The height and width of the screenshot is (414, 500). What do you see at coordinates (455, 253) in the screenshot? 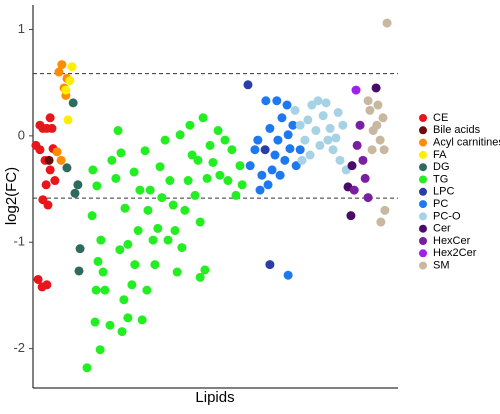
I see `legend-label: Hex2Cer` at bounding box center [455, 253].